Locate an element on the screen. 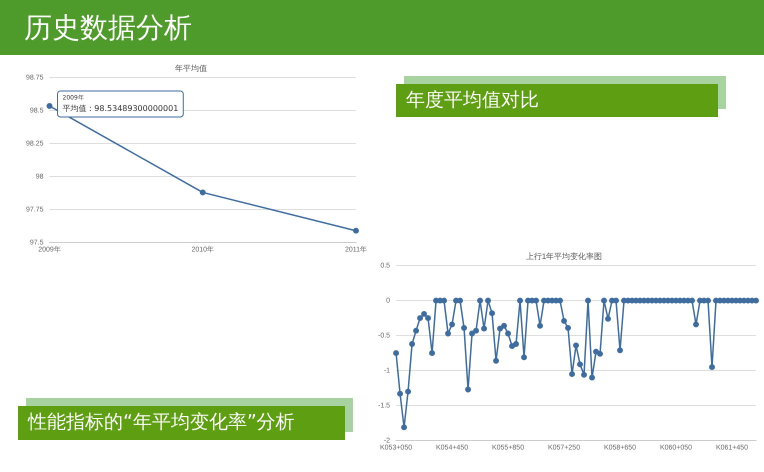 The width and height of the screenshot is (764, 472). chart-title: 年平均值 is located at coordinates (191, 69).